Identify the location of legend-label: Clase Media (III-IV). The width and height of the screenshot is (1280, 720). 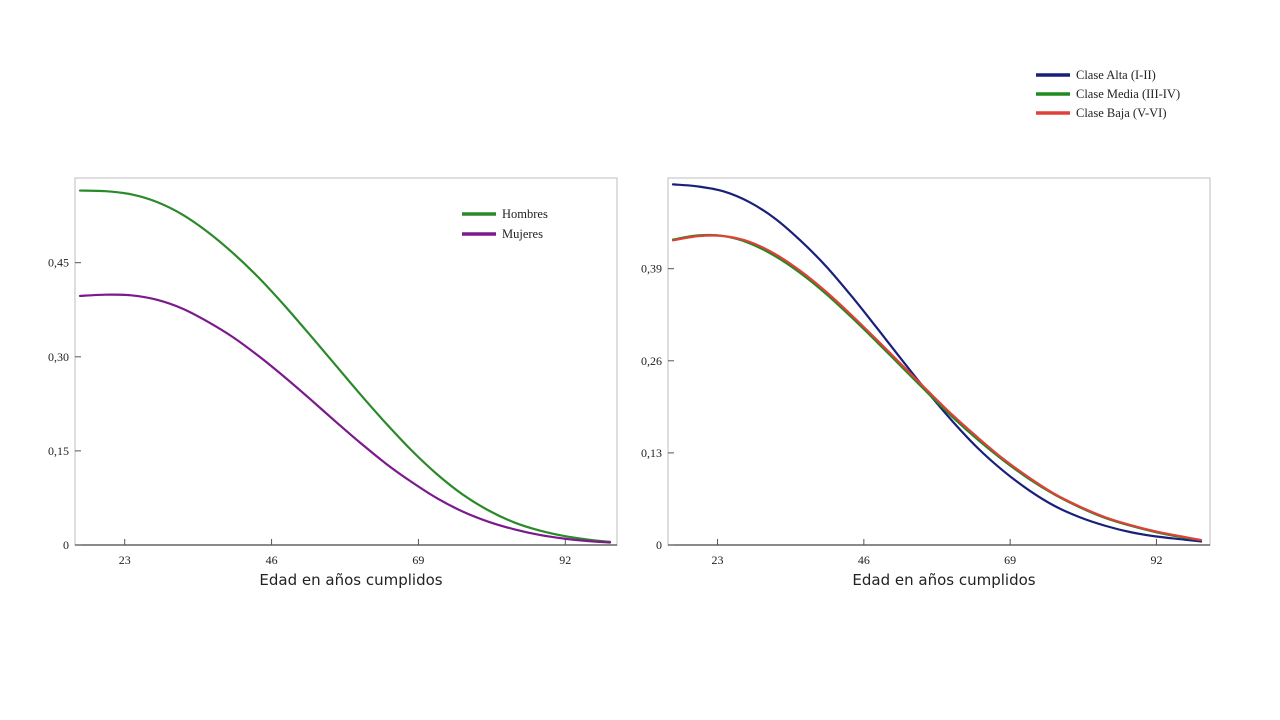
(1128, 94).